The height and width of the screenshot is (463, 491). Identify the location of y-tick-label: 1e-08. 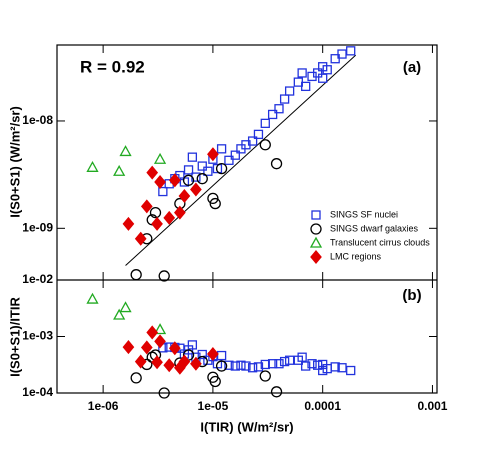
(37, 120).